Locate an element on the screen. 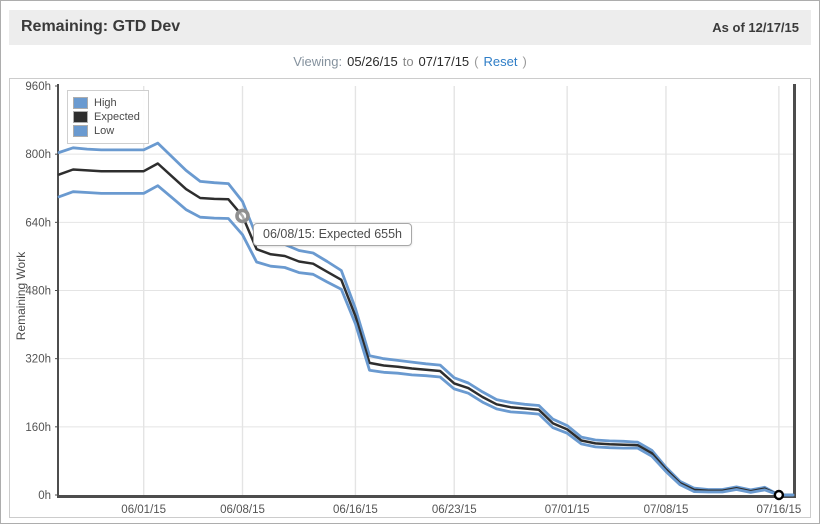 The width and height of the screenshot is (820, 524). viewing-from-date: 05/26/15 is located at coordinates (372, 61).